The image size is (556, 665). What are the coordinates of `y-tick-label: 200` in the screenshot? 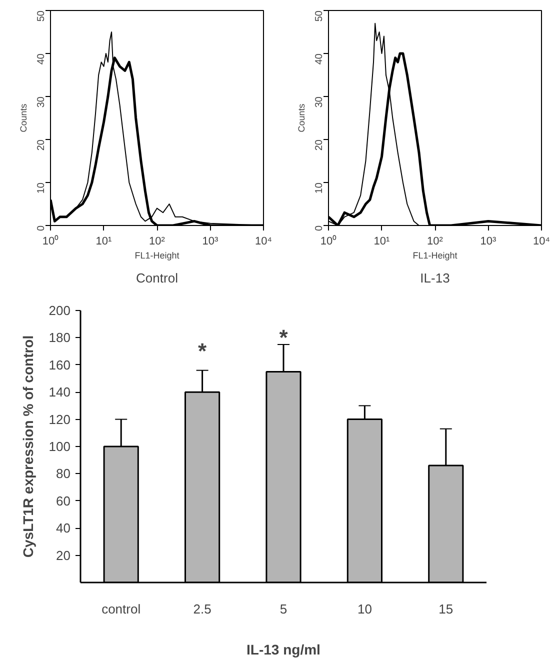 It's located at (59, 310).